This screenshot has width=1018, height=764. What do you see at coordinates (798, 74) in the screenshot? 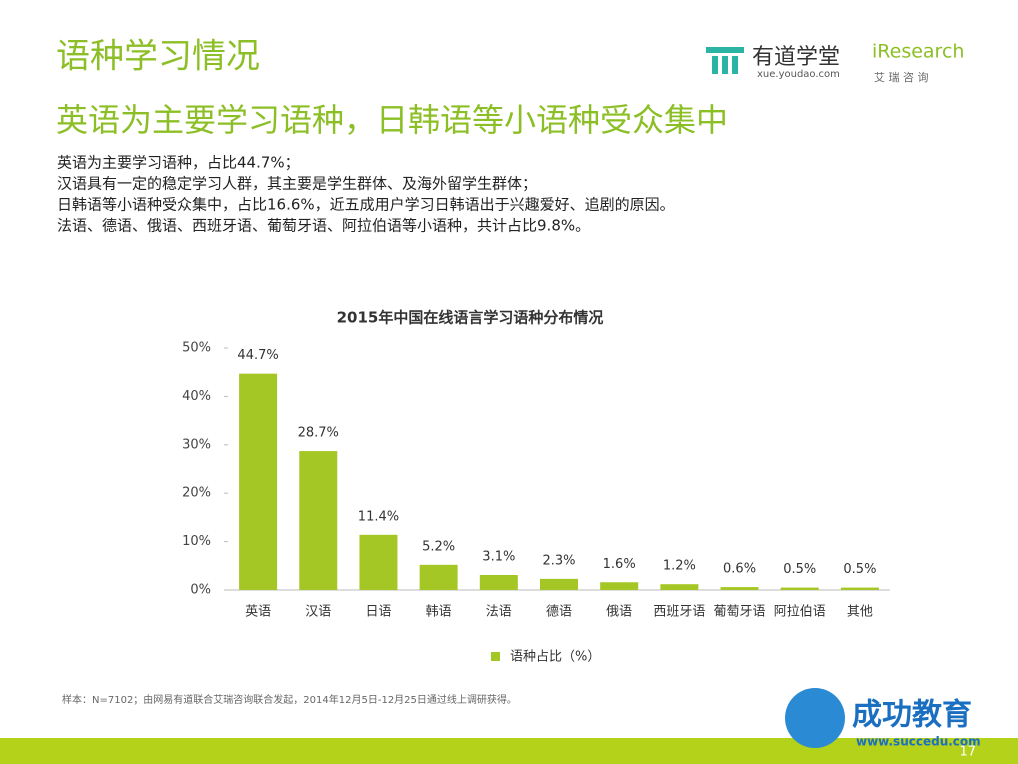
I see `logo-url: xue.youdao.com` at bounding box center [798, 74].